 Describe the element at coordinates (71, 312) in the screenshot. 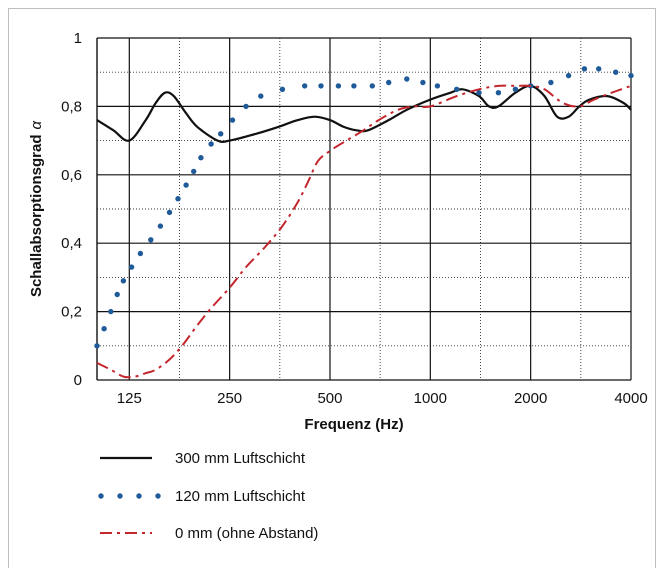

I see `y-tick-label: 0,2` at that location.